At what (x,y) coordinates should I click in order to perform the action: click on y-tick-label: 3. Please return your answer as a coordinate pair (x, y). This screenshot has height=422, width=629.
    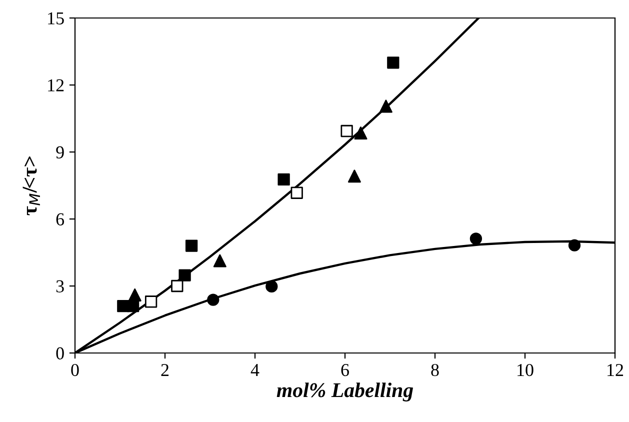
    Looking at the image, I should click on (60, 286).